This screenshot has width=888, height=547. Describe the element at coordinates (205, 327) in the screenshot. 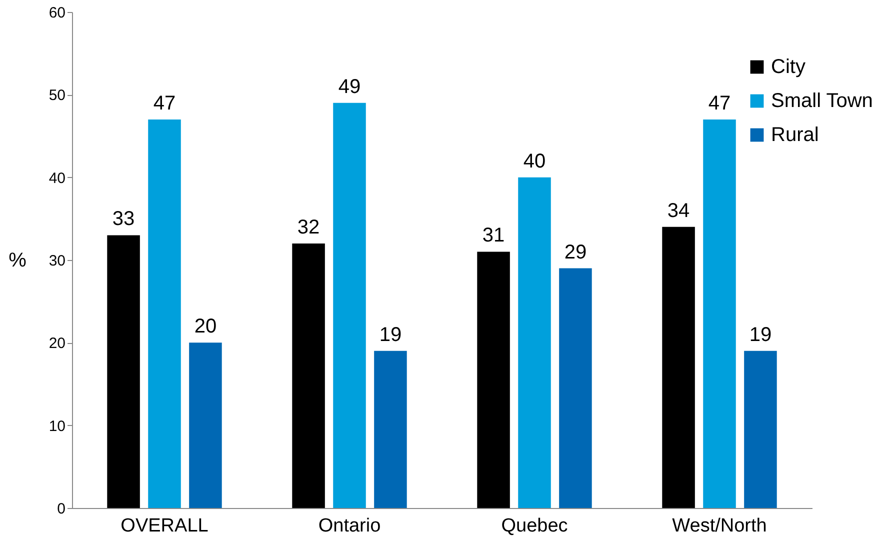

I see `data-label: 20` at that location.